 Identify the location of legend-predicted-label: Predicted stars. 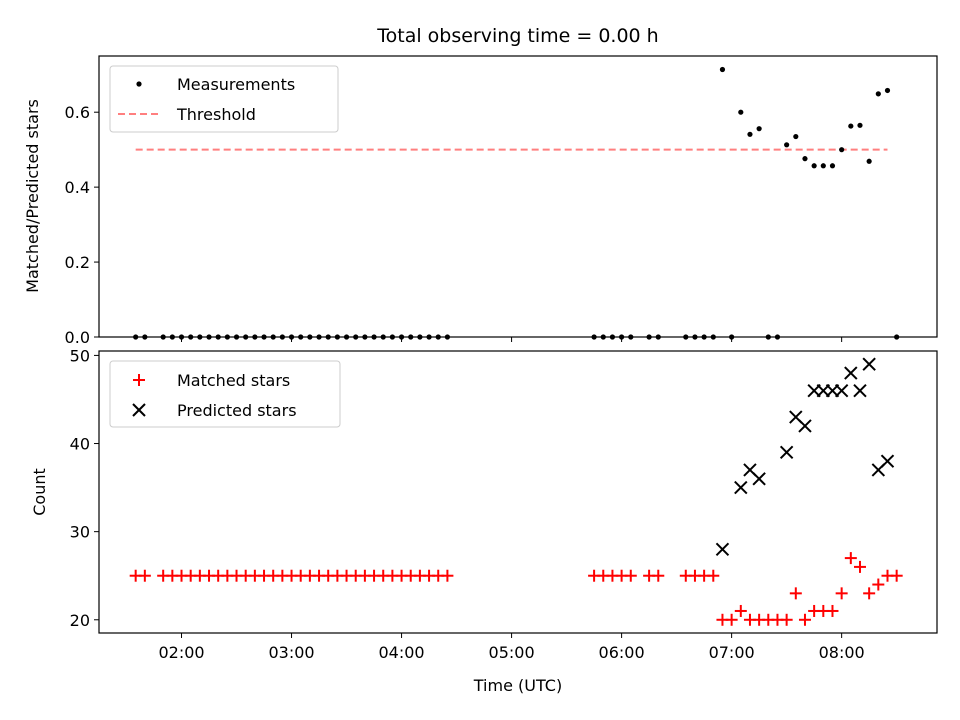
(237, 410).